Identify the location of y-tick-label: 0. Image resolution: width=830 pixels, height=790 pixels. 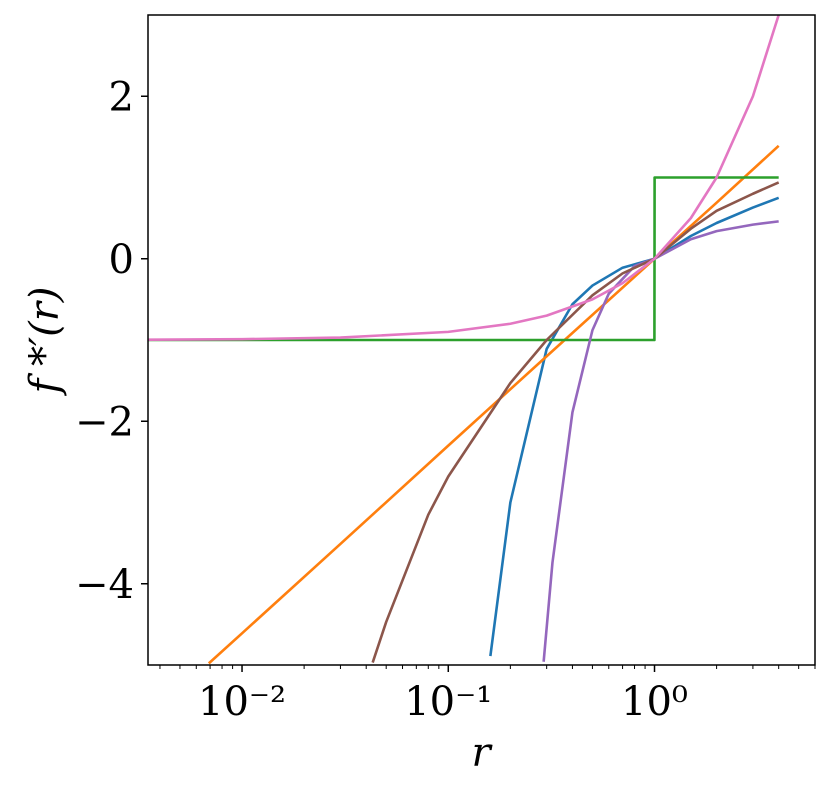
(121, 260).